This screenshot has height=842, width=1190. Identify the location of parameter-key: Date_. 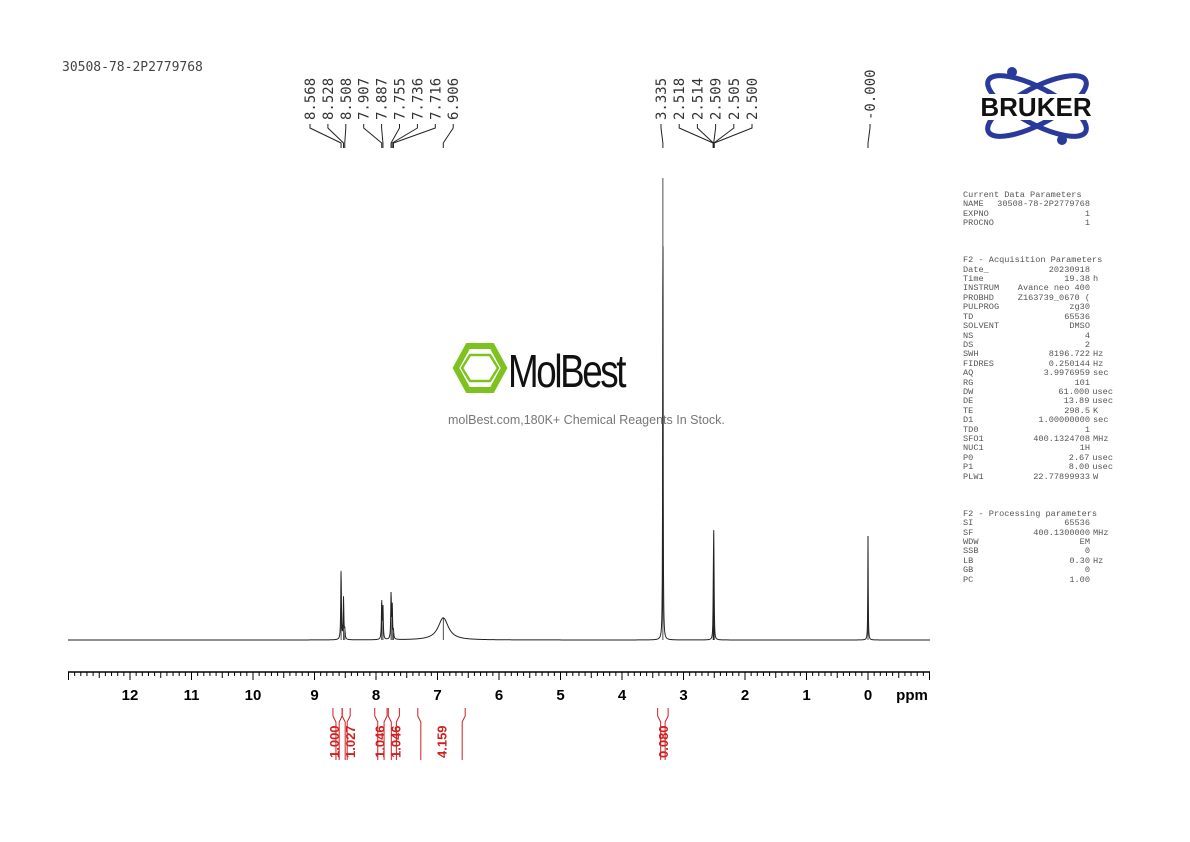
(976, 269).